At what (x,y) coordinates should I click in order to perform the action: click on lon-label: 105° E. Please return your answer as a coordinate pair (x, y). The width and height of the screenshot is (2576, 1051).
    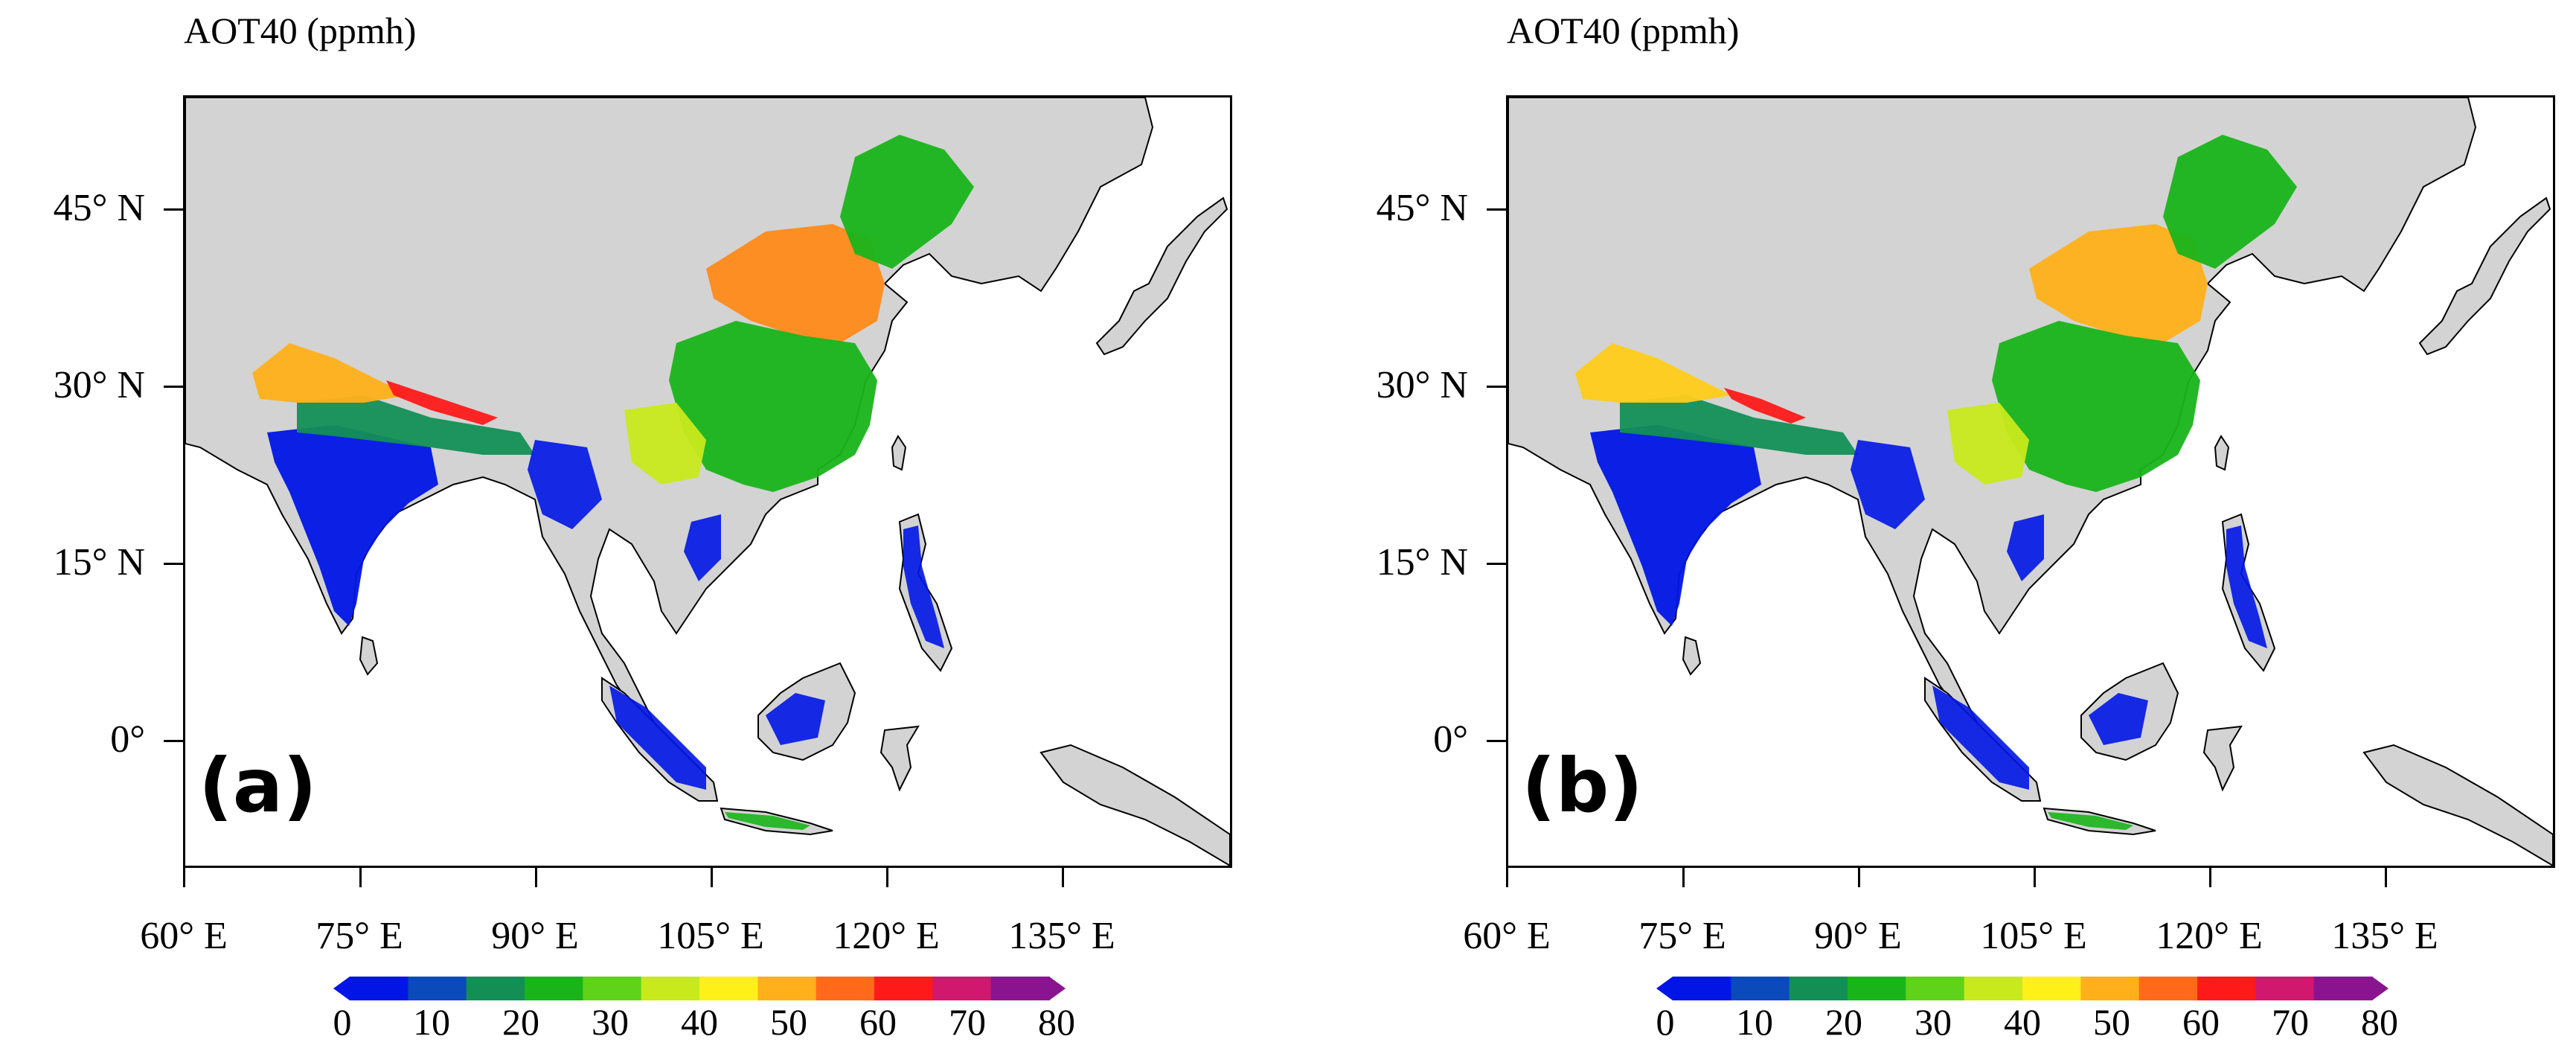
    Looking at the image, I should click on (2033, 936).